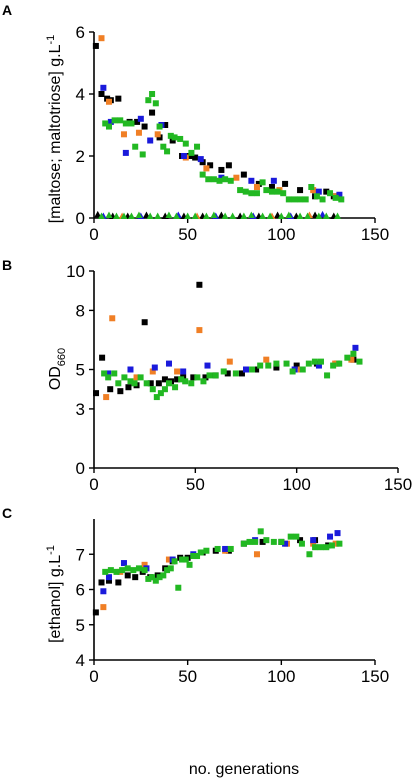 The width and height of the screenshot is (419, 782). Describe the element at coordinates (296, 484) in the screenshot. I see `panel-b-x-tick-label: 100` at that location.